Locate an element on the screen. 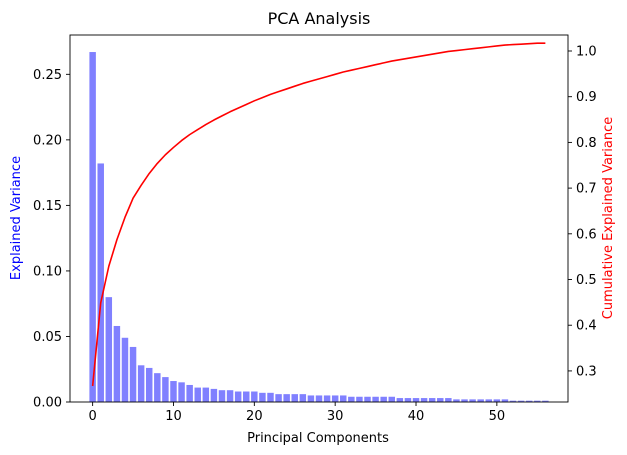 The image size is (627, 455). y-tick-label-left: 0.00 is located at coordinates (47, 403).